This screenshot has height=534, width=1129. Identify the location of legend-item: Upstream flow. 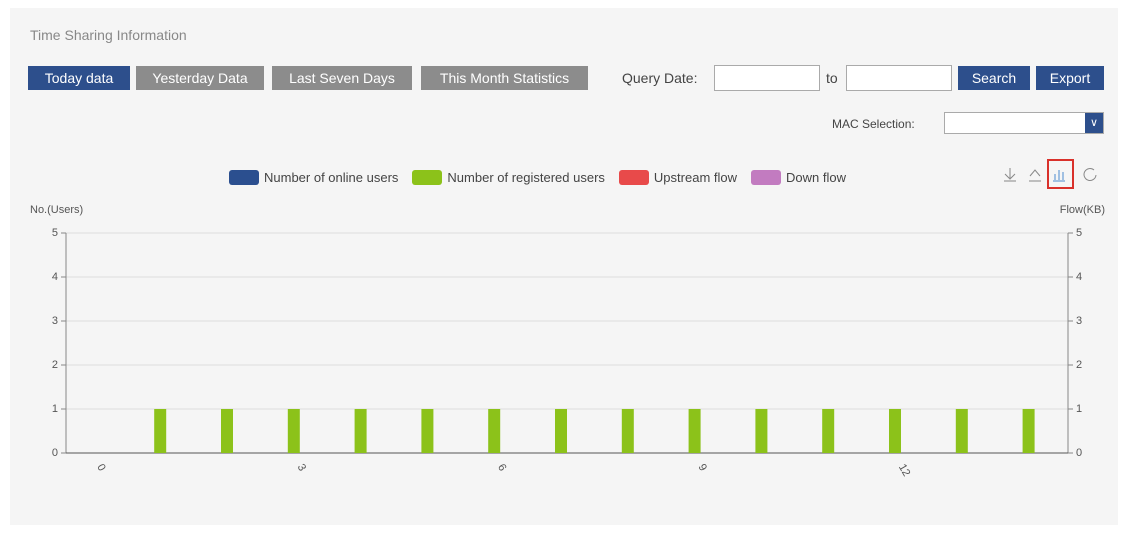
(677, 177).